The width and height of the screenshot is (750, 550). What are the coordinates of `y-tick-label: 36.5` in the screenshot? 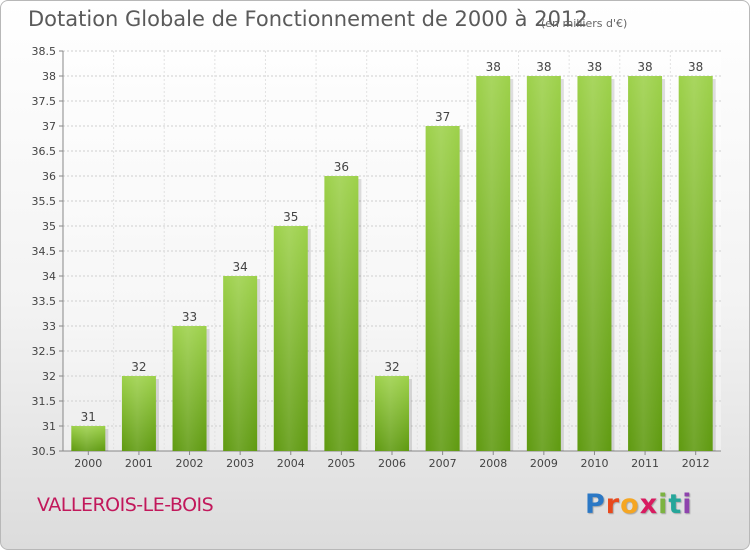 It's located at (44, 151).